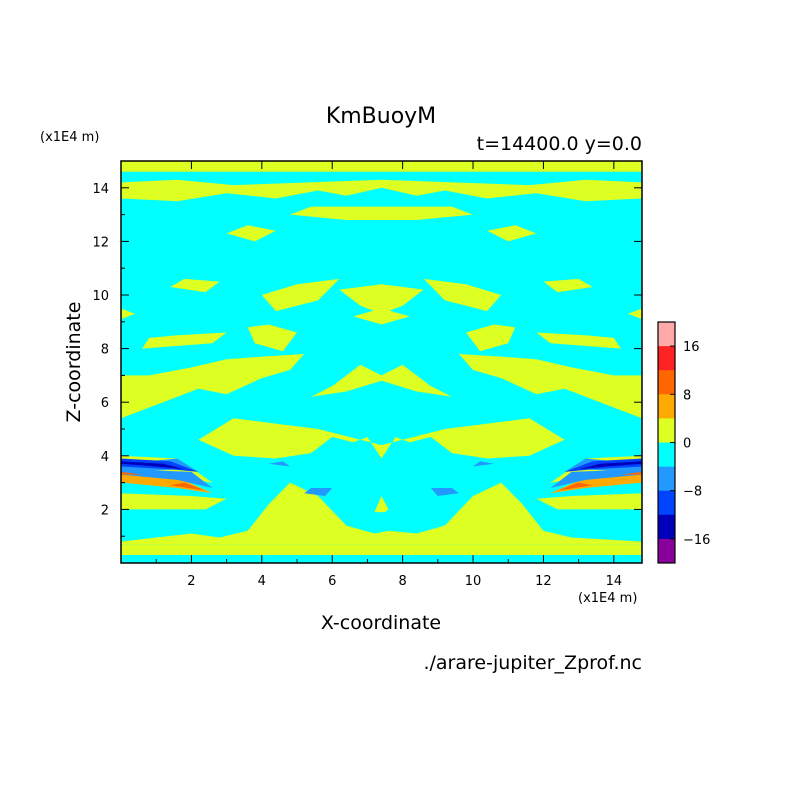 This screenshot has height=804, width=804. Describe the element at coordinates (100, 296) in the screenshot. I see `y-tick-label: 10` at that location.